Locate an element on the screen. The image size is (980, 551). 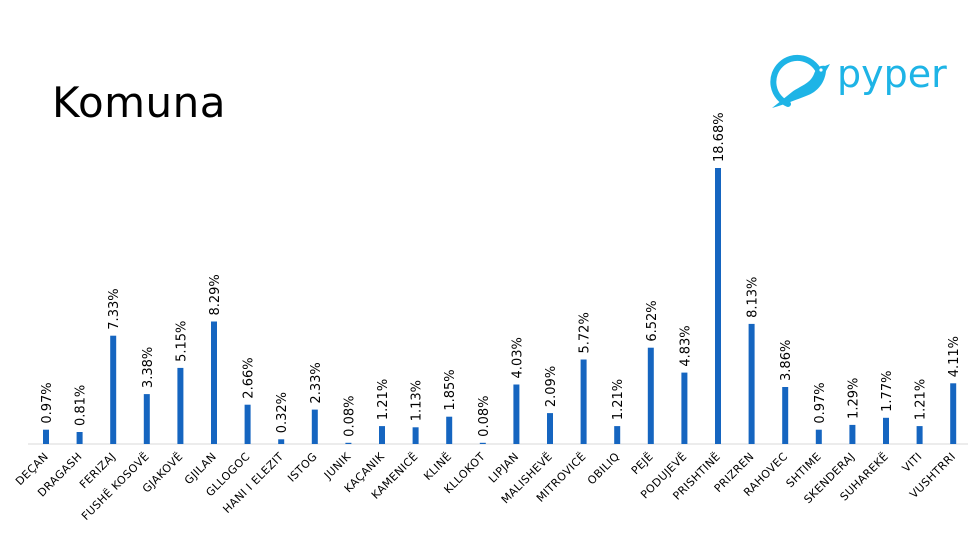
value-label: 1.13% is located at coordinates (417, 400).